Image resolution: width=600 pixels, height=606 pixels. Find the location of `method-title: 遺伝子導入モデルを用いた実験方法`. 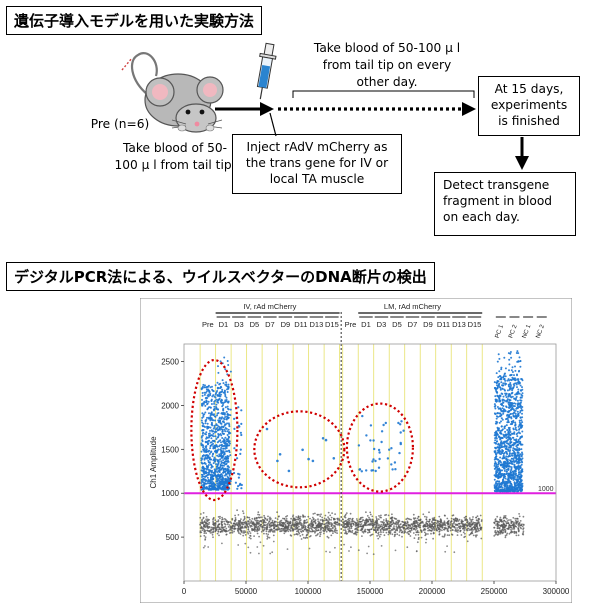

method-title: 遺伝子導入モデルを用いた実験方法 is located at coordinates (134, 20).